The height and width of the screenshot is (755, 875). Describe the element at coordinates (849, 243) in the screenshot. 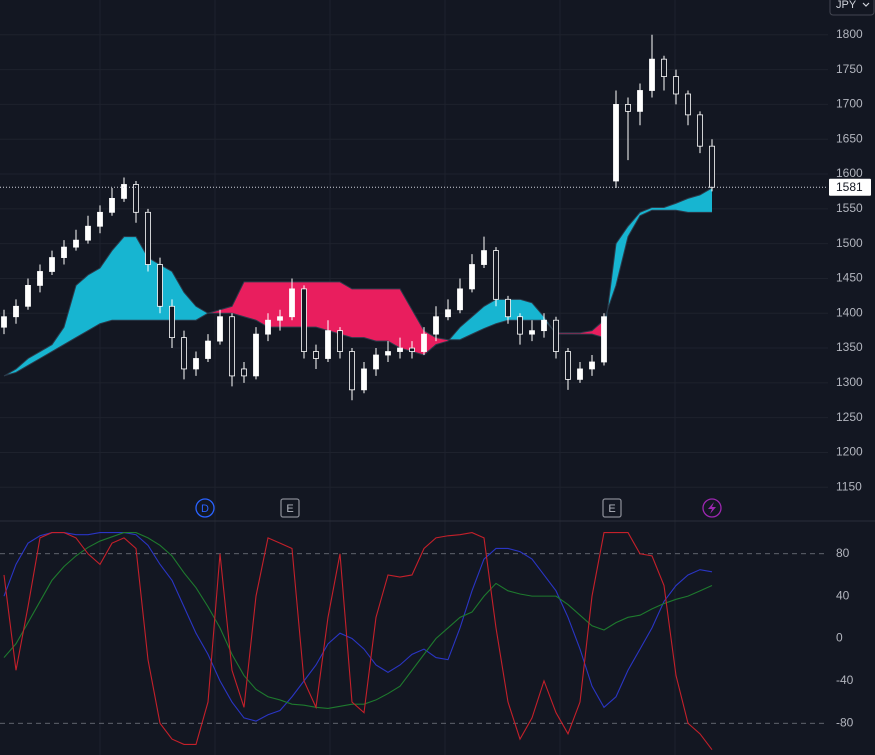

I see `y-tick-label: 1500` at that location.